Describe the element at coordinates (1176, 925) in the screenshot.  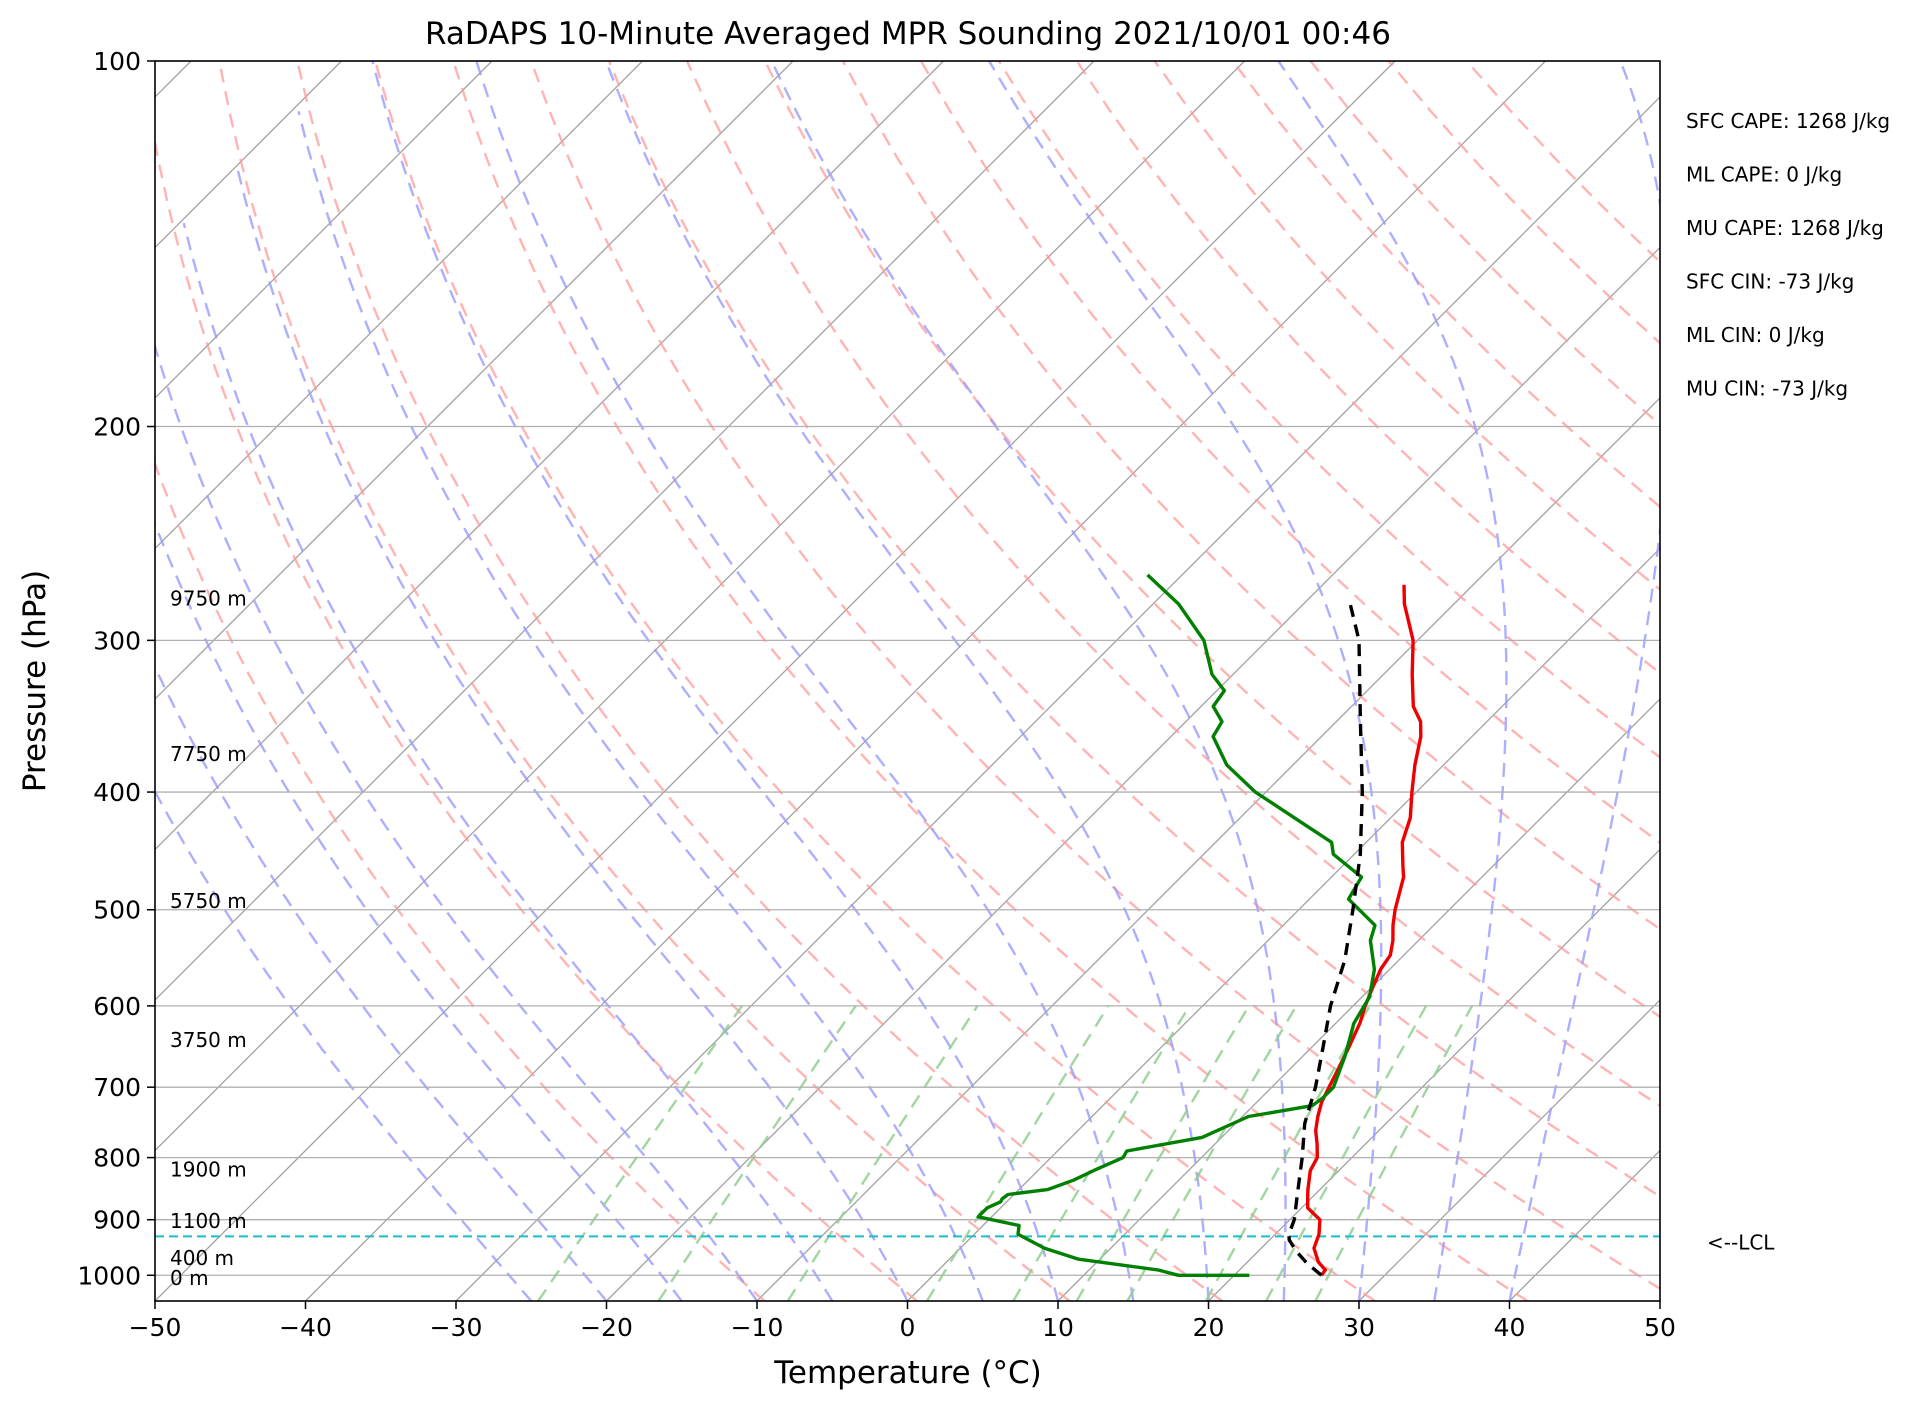
I see `dewpoint-line` at that location.